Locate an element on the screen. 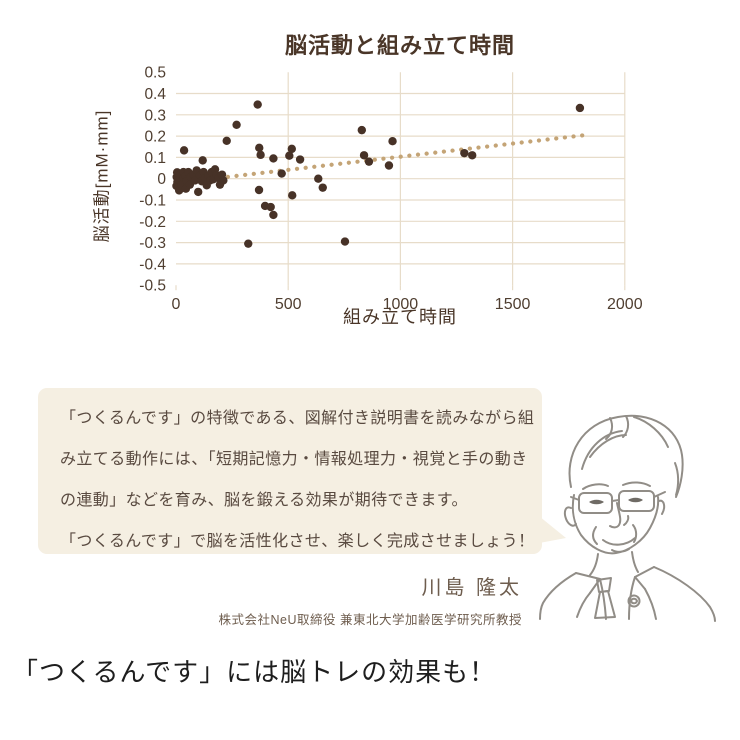 The width and height of the screenshot is (740, 740). bubble-text-line: の連動」などを育み、脳を鍛える効果が期待できます。 is located at coordinates (264, 500).